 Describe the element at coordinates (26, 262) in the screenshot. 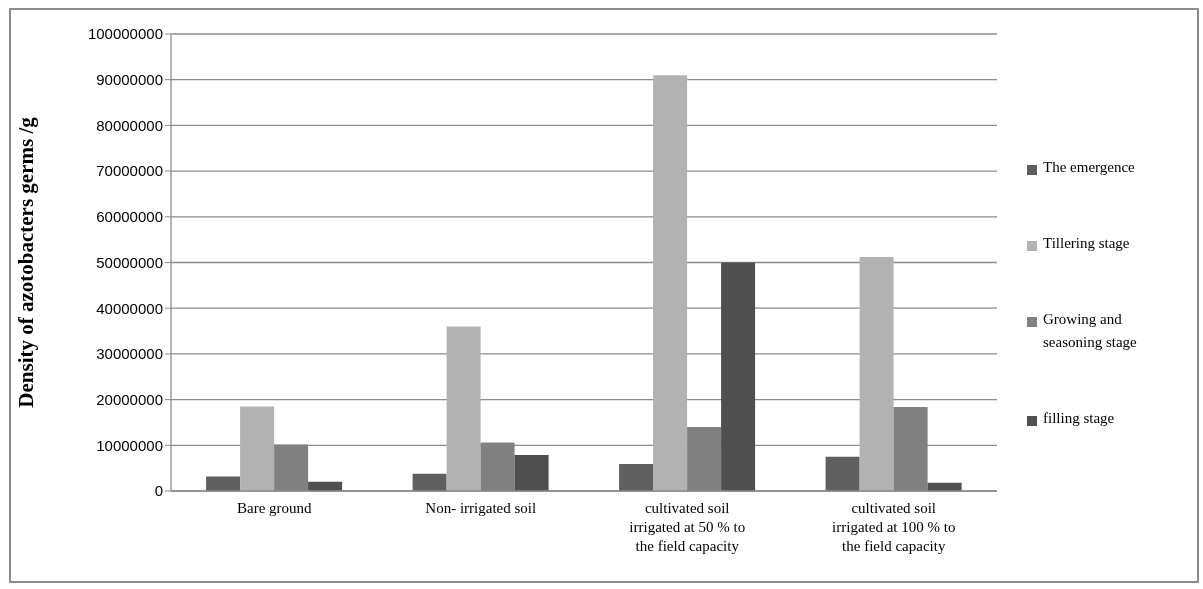

I see `y-axis-title: Density of azotobacters germs /g` at that location.